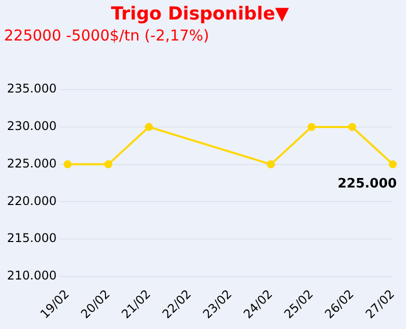 The image size is (406, 329). I want to click on annotation: 225.000, so click(367, 184).